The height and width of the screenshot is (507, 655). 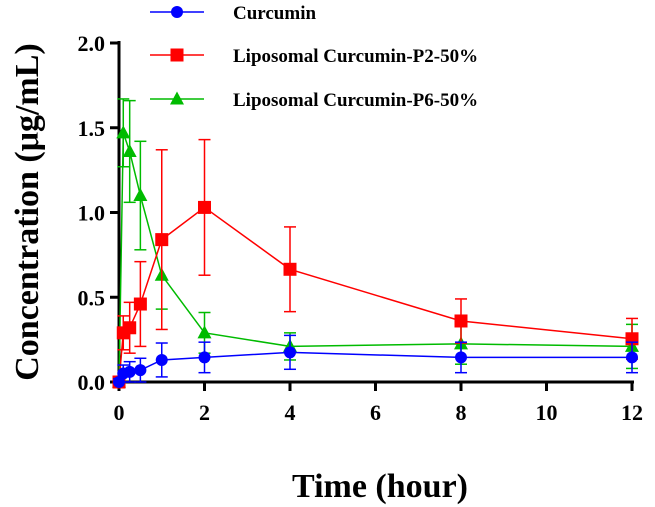 What do you see at coordinates (461, 412) in the screenshot?
I see `x-tick-label: 8` at bounding box center [461, 412].